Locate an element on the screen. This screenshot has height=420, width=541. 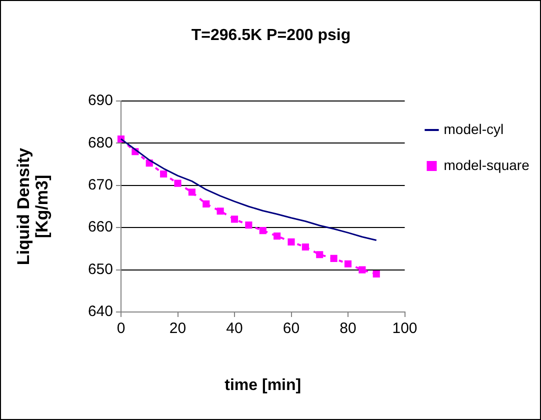
x-tick-label: 80 is located at coordinates (348, 329).